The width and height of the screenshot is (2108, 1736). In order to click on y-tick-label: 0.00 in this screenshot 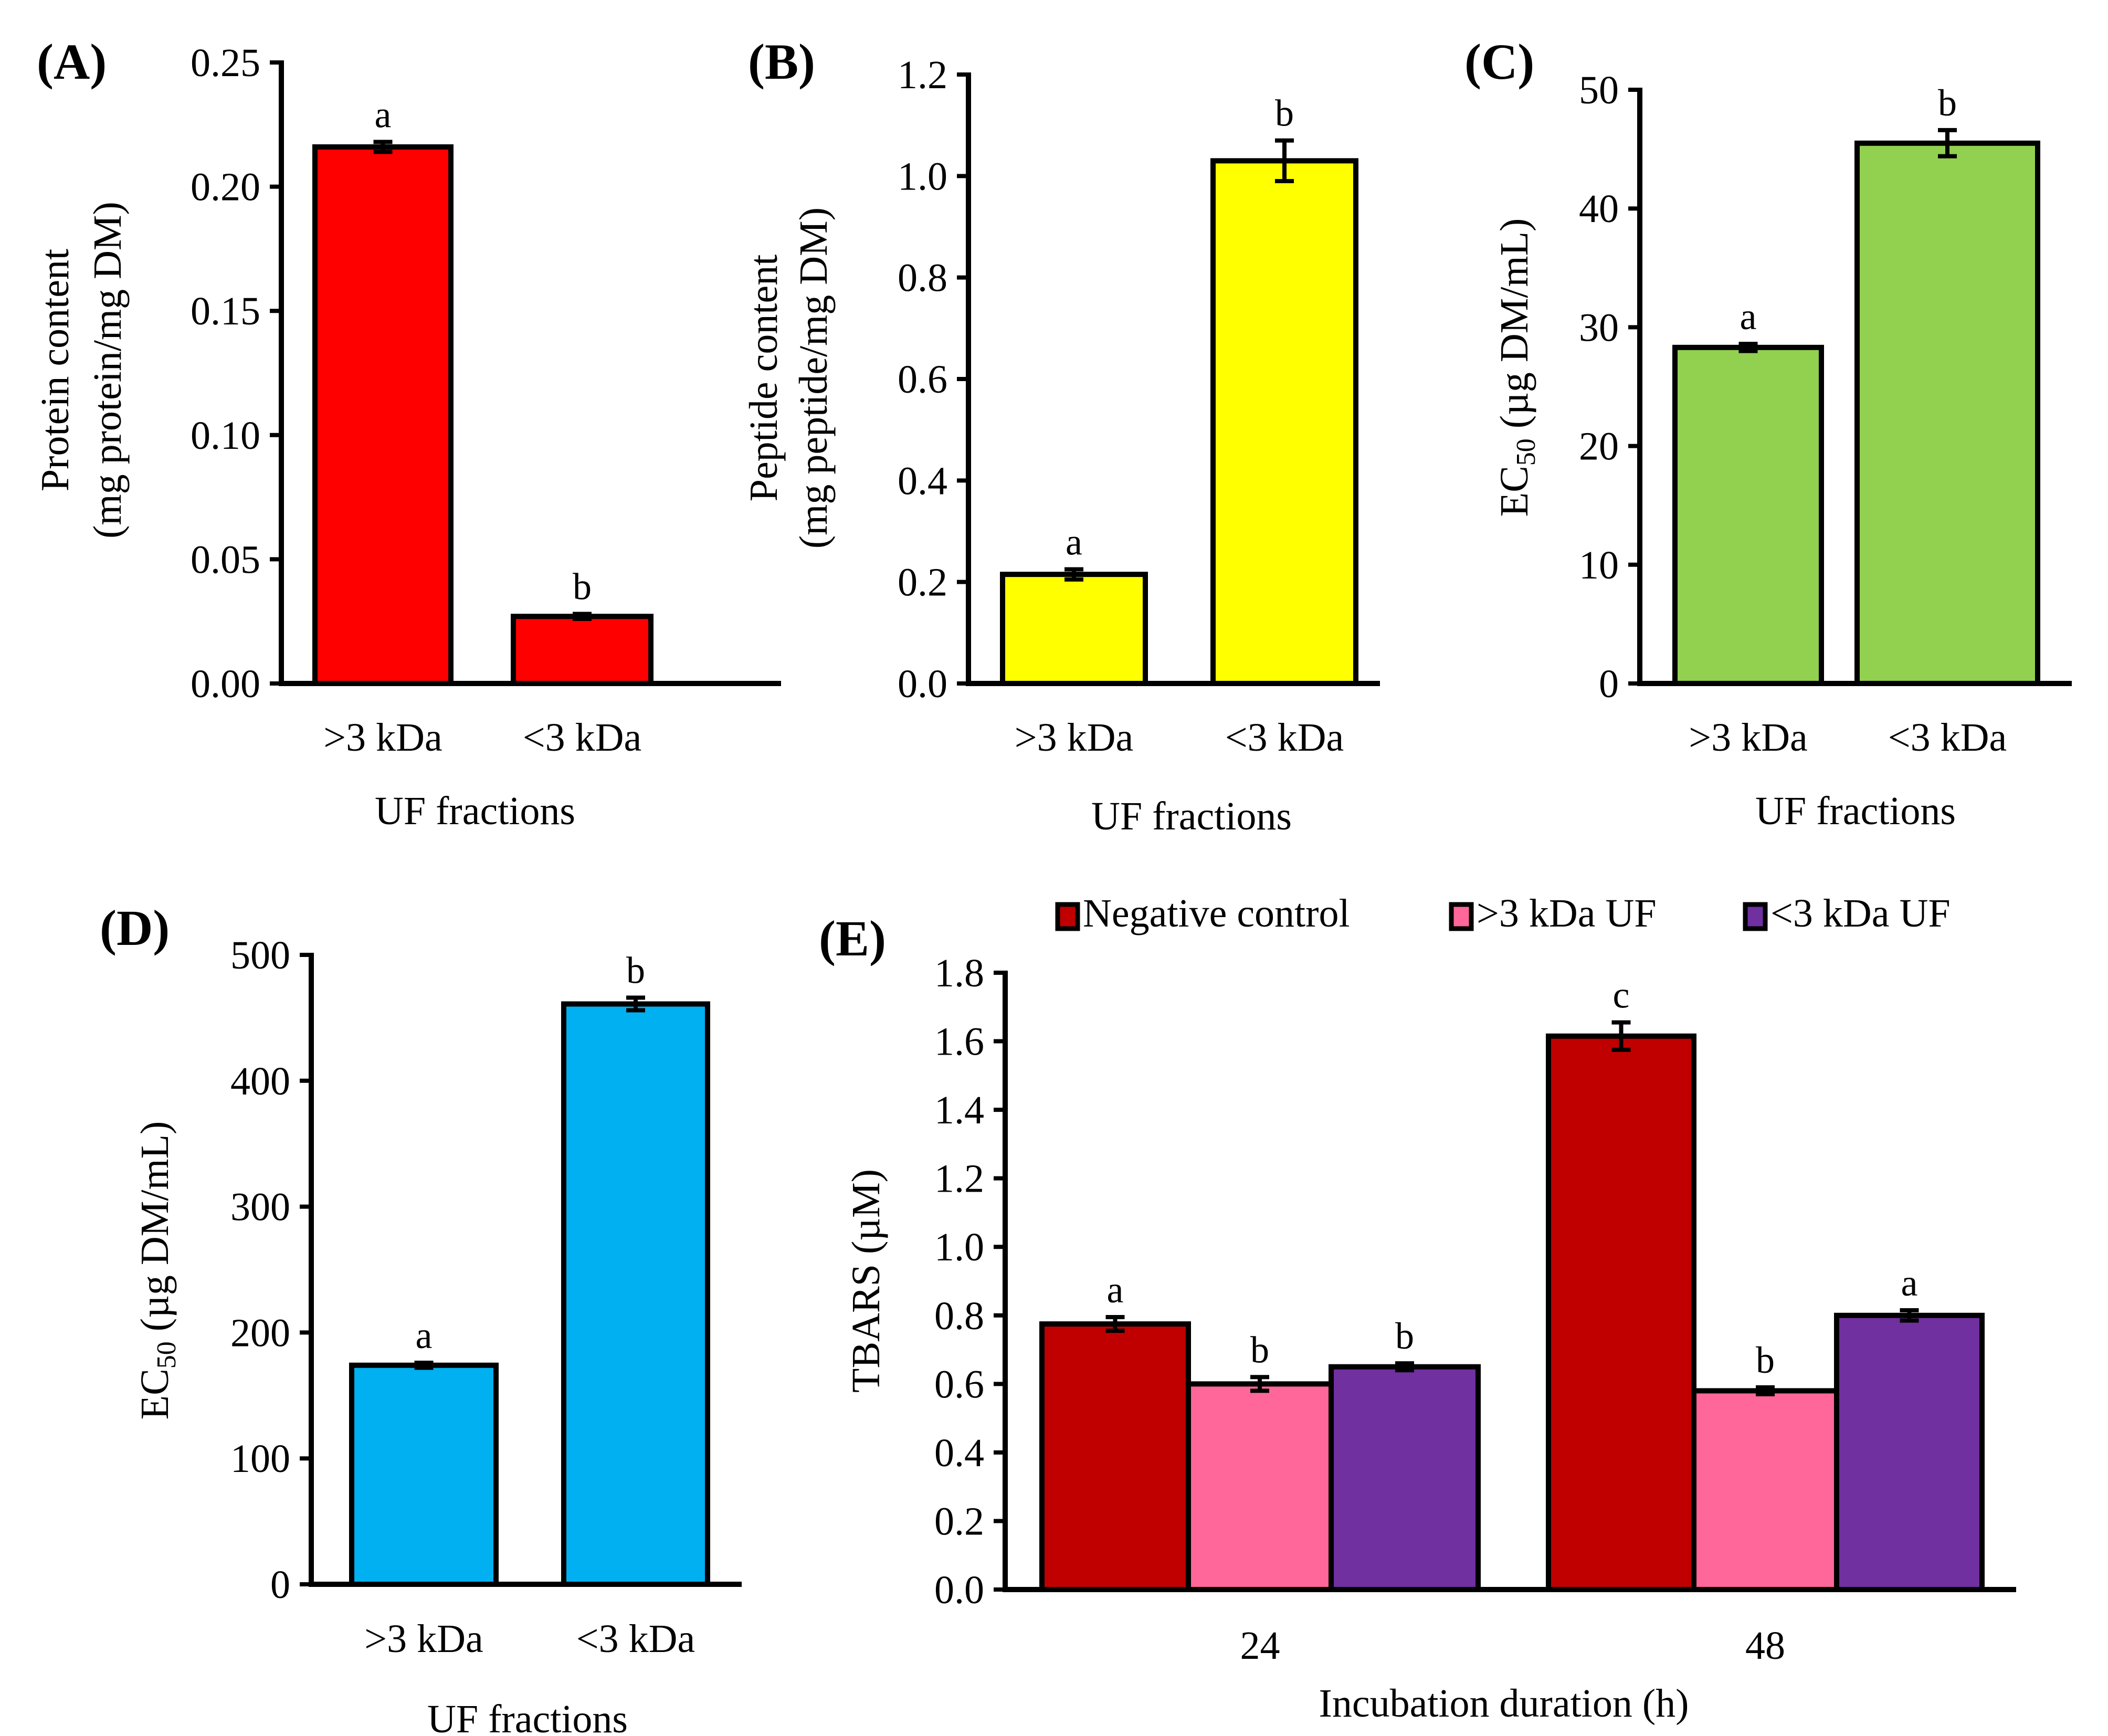, I will do `click(225, 684)`.